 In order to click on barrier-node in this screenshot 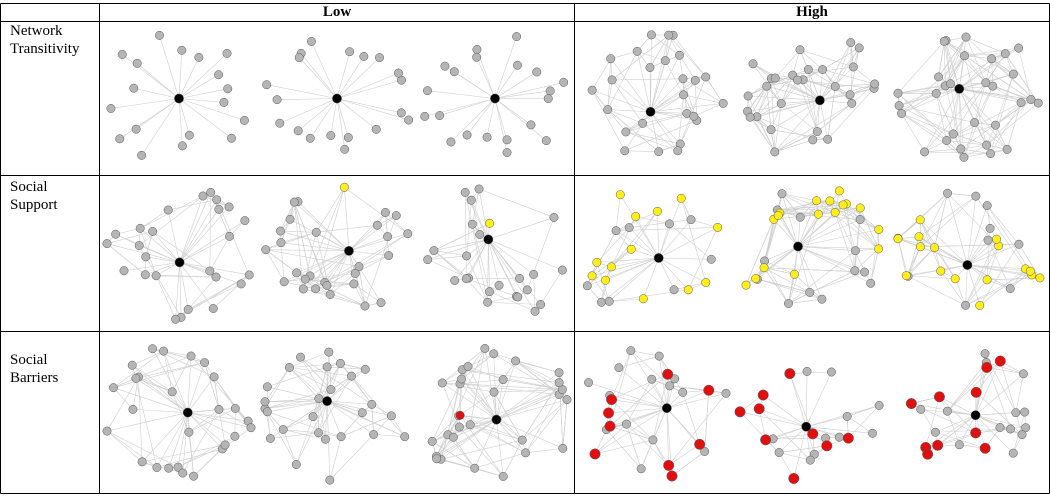, I will do `click(827, 446)`.